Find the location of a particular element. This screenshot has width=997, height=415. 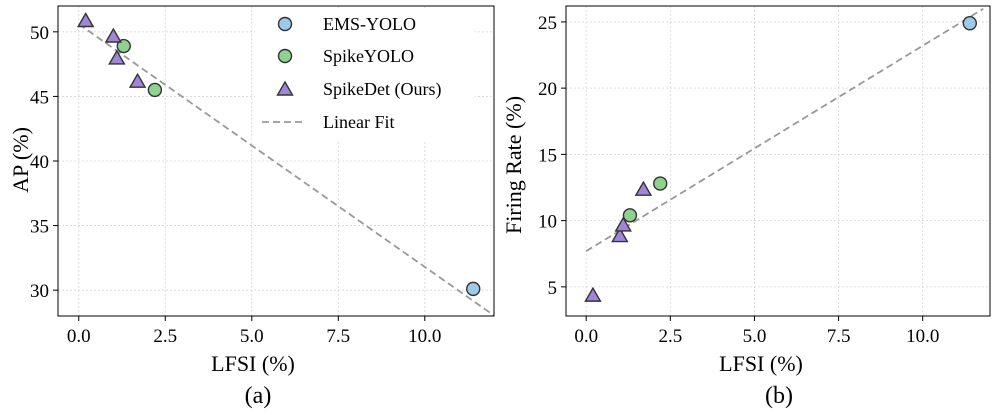

y-axis-label-b: Firing Rate (%) is located at coordinates (513, 165).